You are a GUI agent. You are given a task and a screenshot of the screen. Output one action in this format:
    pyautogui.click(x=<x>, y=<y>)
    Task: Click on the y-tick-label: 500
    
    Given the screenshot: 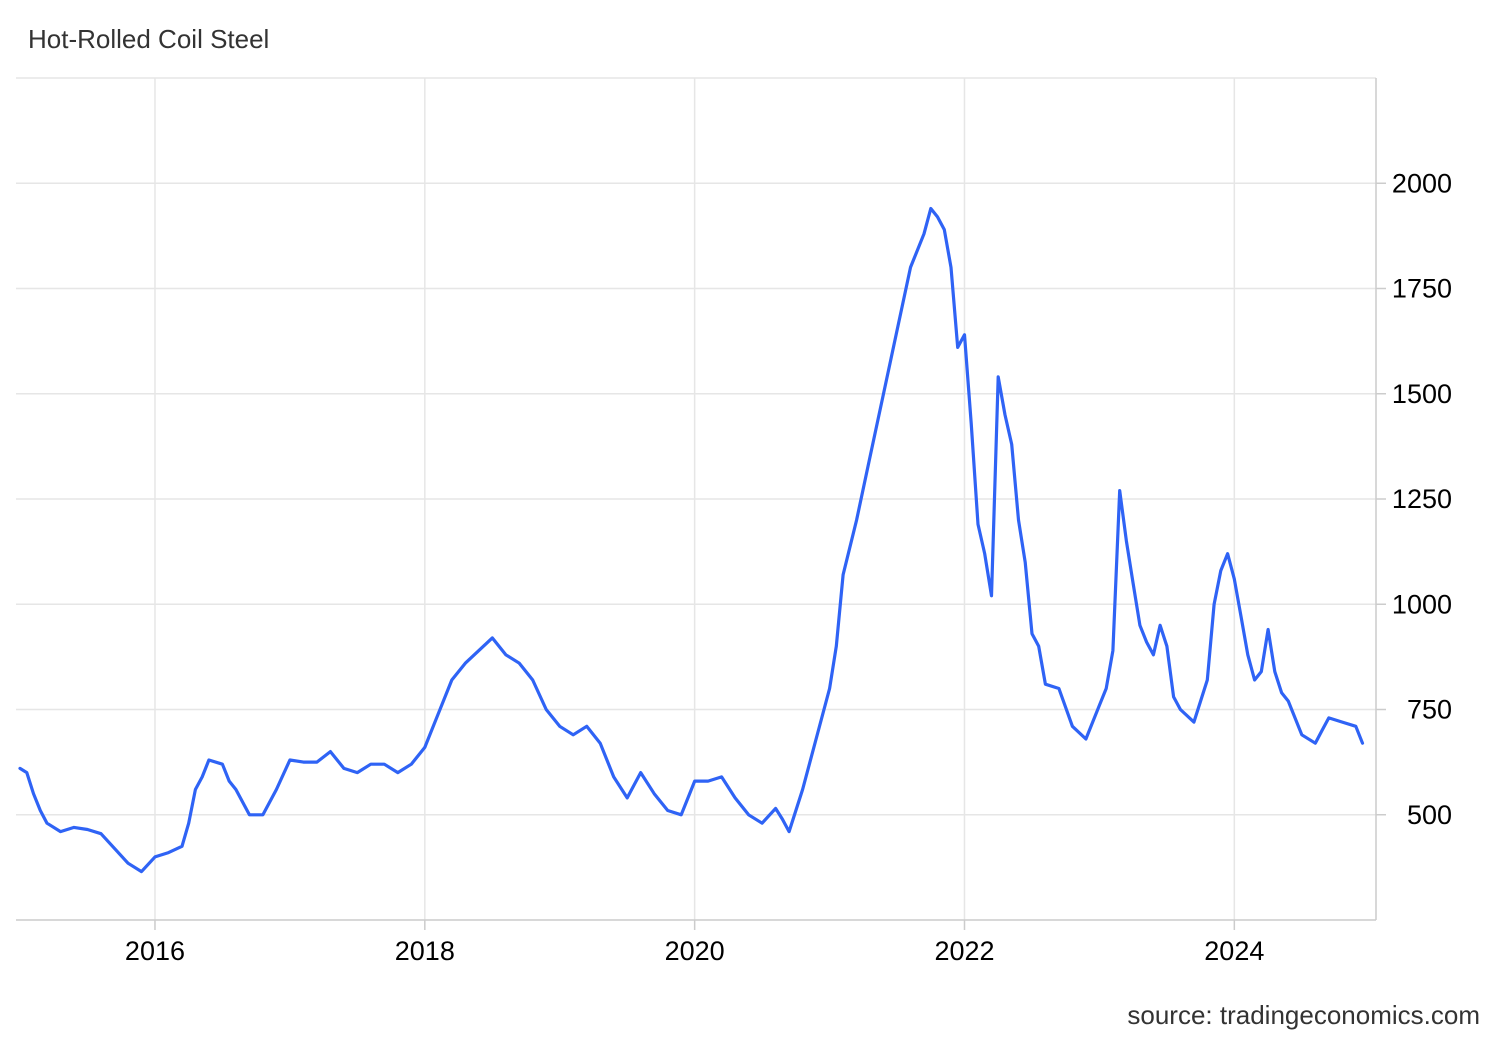 What is the action you would take?
    pyautogui.click(x=1429, y=815)
    